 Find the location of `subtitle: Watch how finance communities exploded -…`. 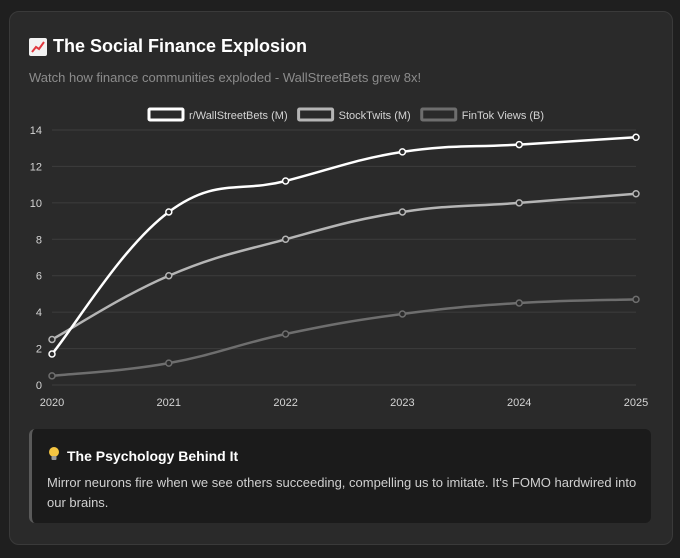

subtitle: Watch how finance communities exploded -… is located at coordinates (225, 77).